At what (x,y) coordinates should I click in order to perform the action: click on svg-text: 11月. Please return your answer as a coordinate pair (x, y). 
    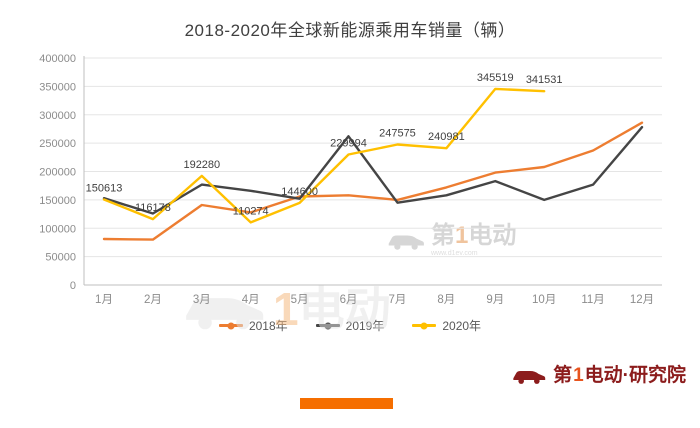
    Looking at the image, I should click on (592, 300).